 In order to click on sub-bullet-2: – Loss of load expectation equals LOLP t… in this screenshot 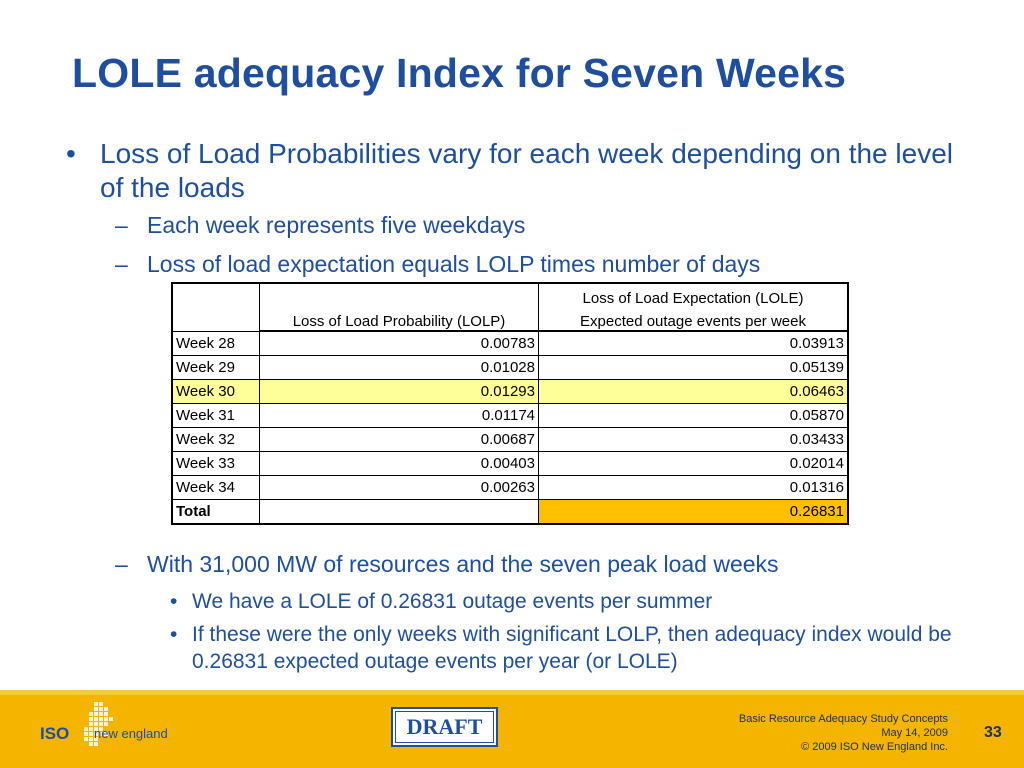, I will do `click(437, 264)`.